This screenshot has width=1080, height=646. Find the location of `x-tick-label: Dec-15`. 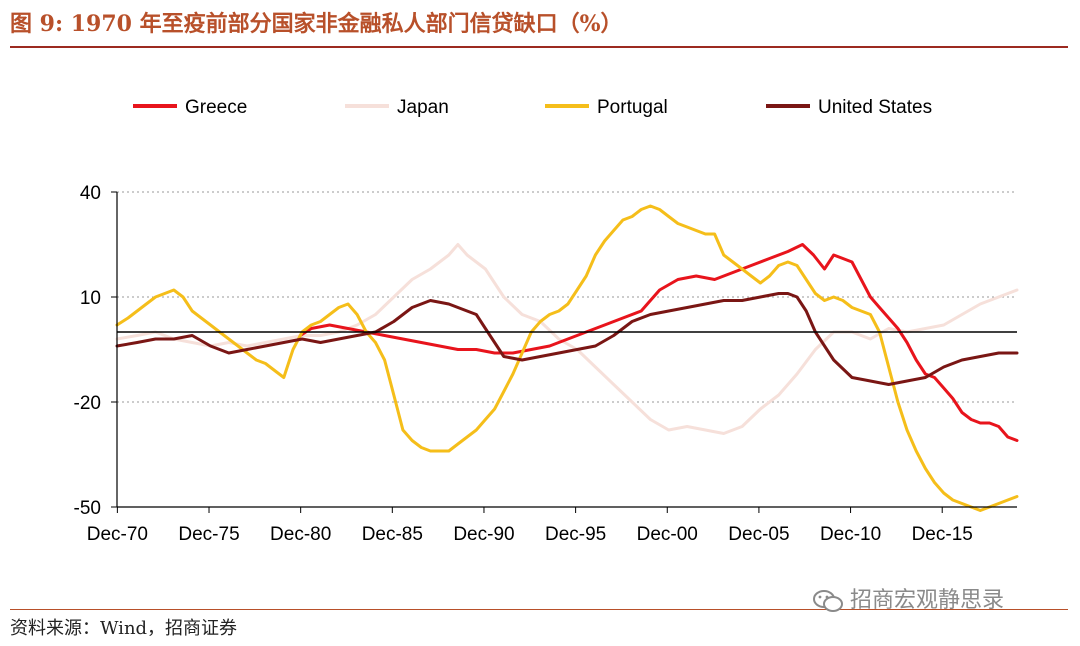

x-tick-label: Dec-15 is located at coordinates (942, 534).